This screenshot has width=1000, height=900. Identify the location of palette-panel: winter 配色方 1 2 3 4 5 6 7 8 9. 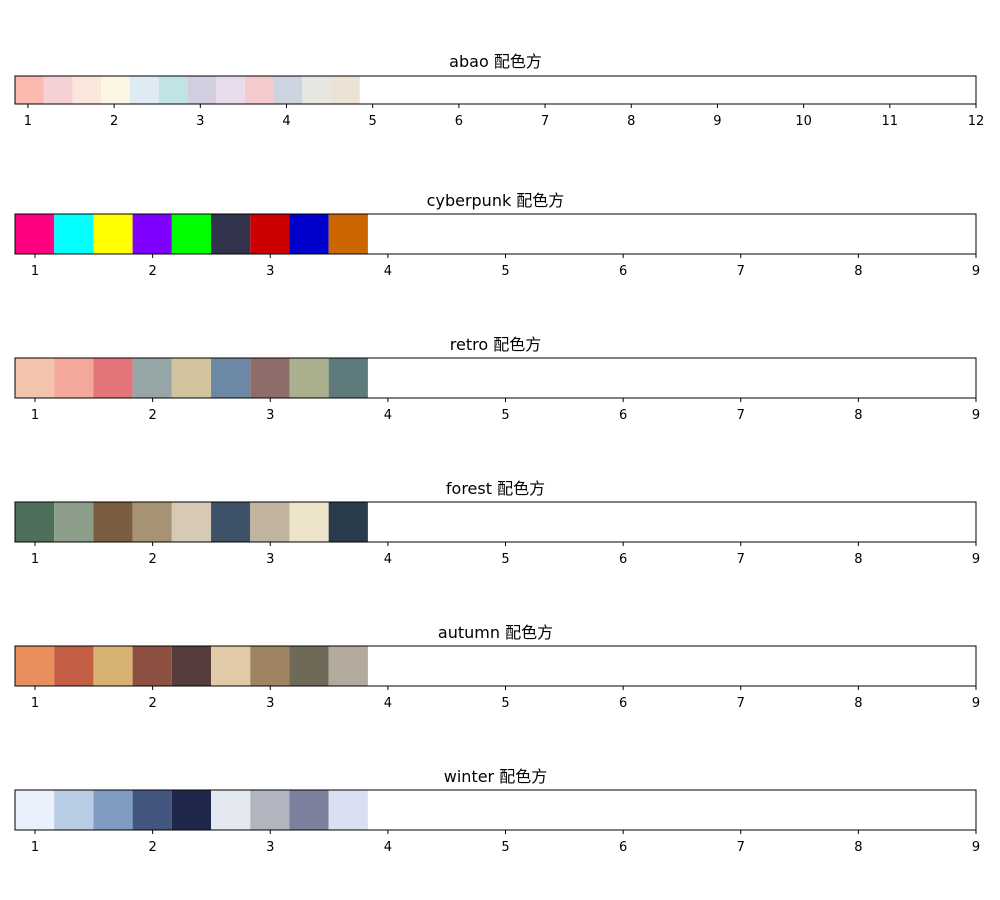
(497, 811).